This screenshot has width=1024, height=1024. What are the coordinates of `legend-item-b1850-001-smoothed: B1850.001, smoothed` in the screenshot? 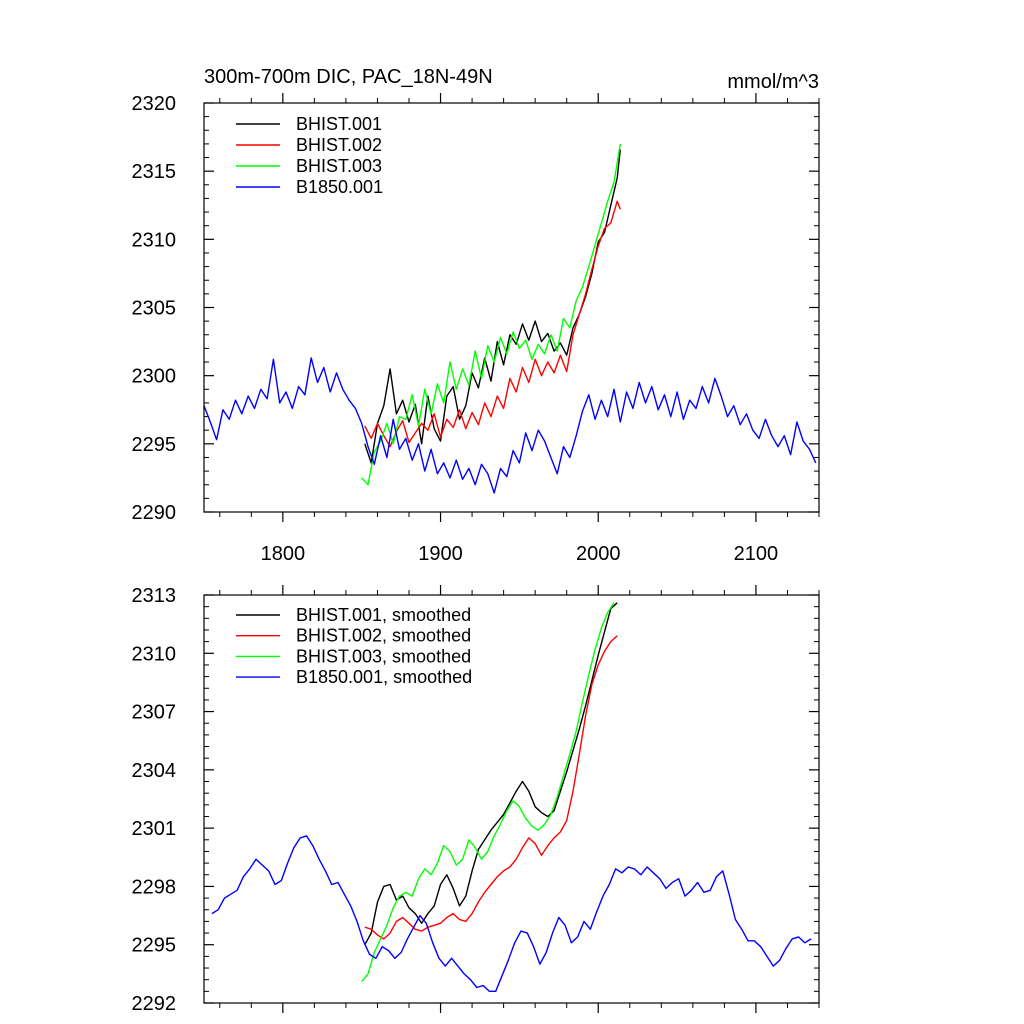 It's located at (354, 677).